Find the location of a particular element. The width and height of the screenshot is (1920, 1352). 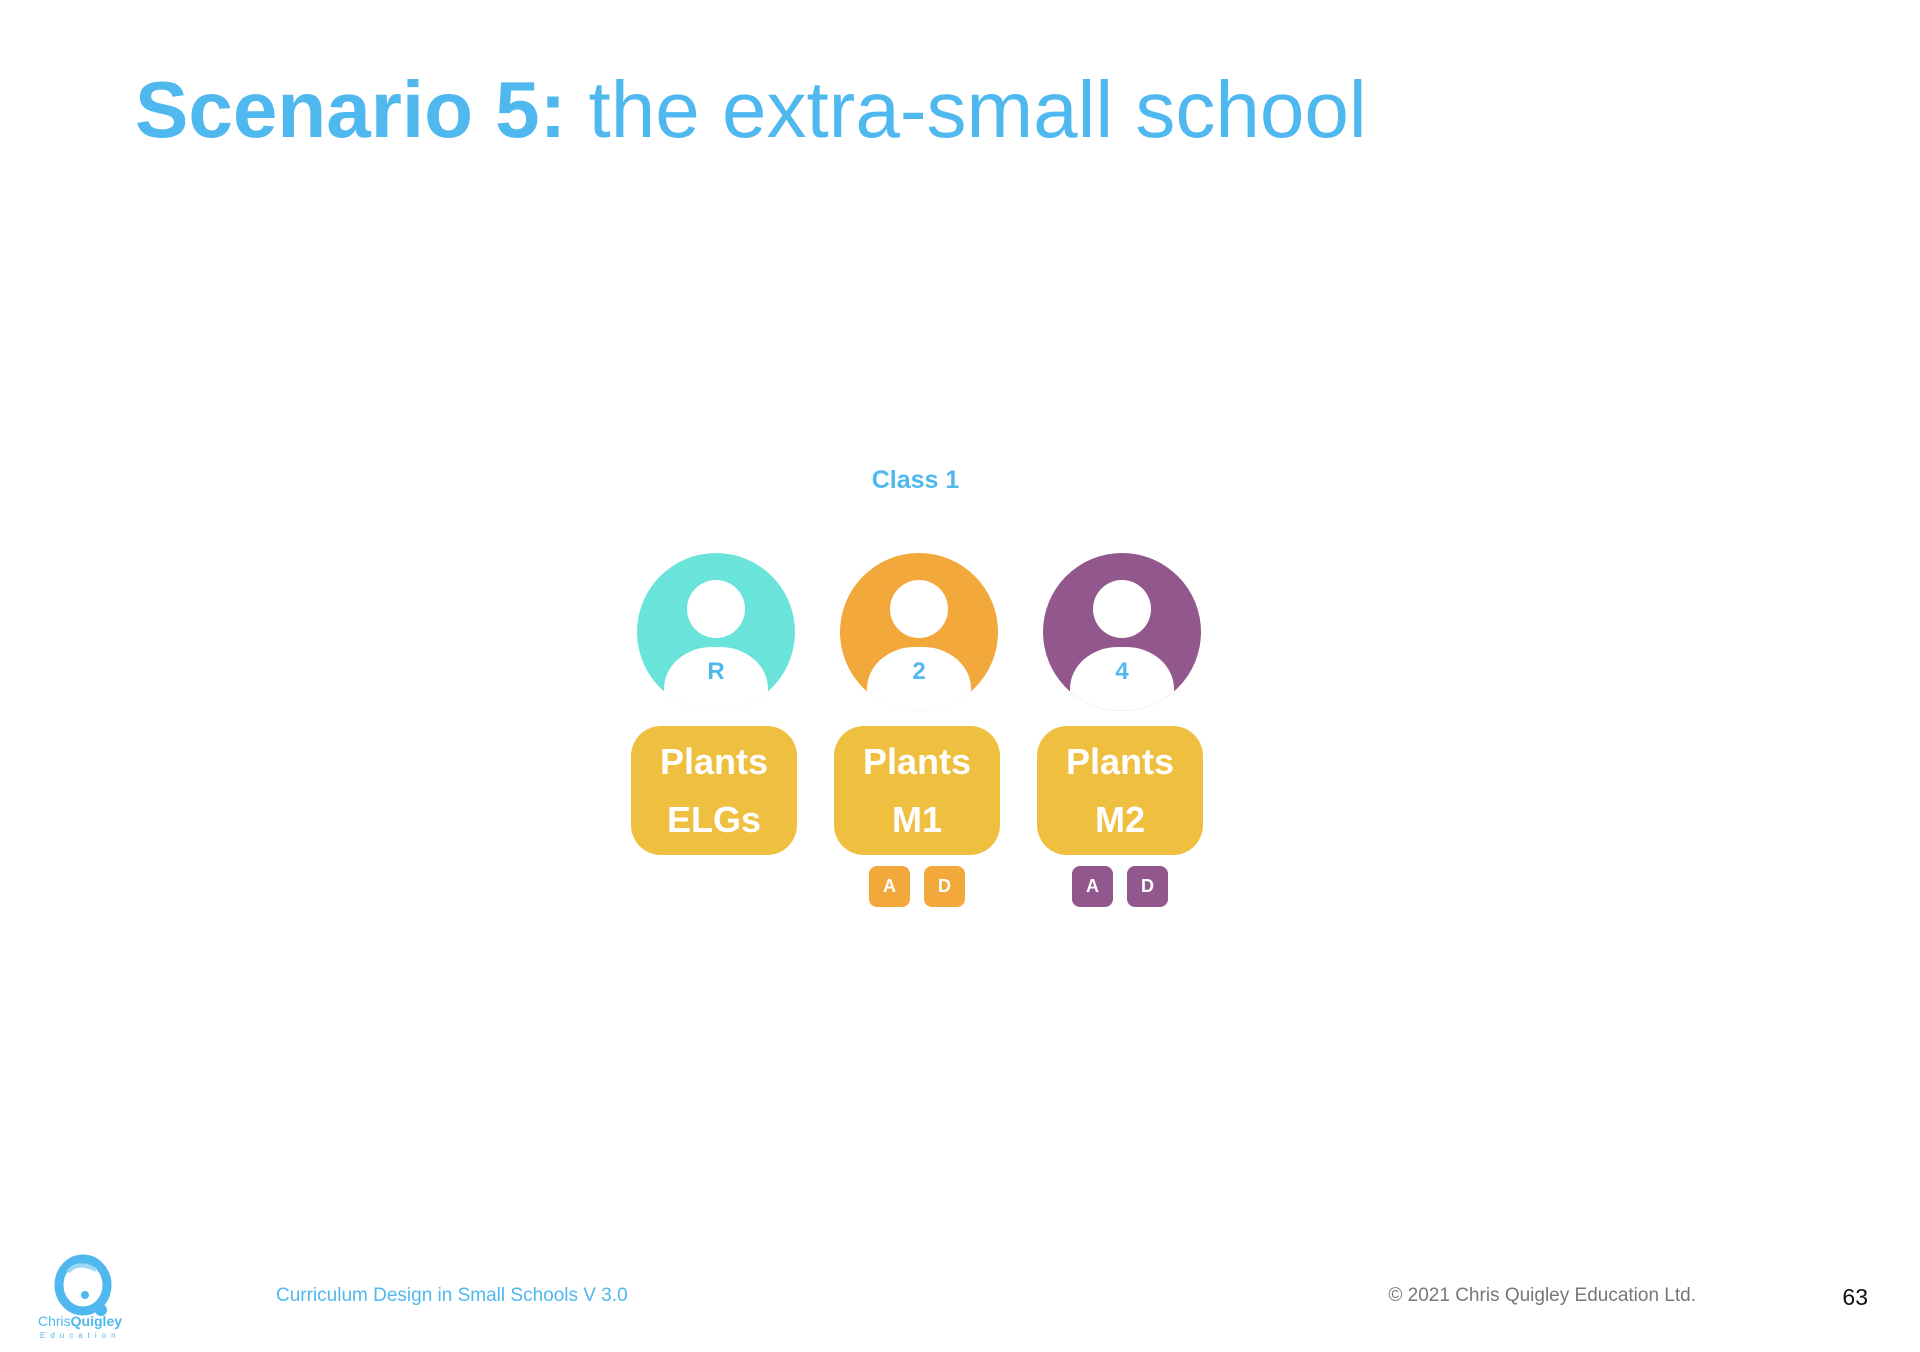

chris-quigley-logo-icon is located at coordinates (83, 1285).